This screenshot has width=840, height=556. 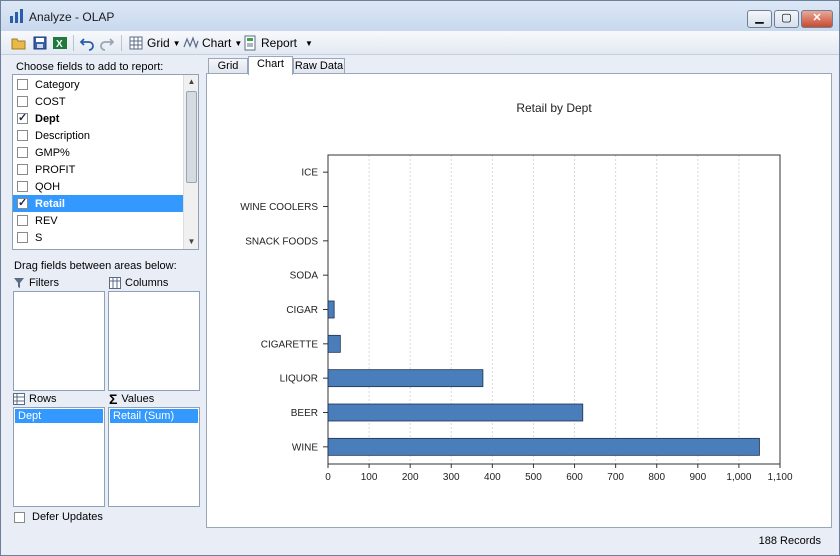 I want to click on bar-cigar, so click(x=331, y=309).